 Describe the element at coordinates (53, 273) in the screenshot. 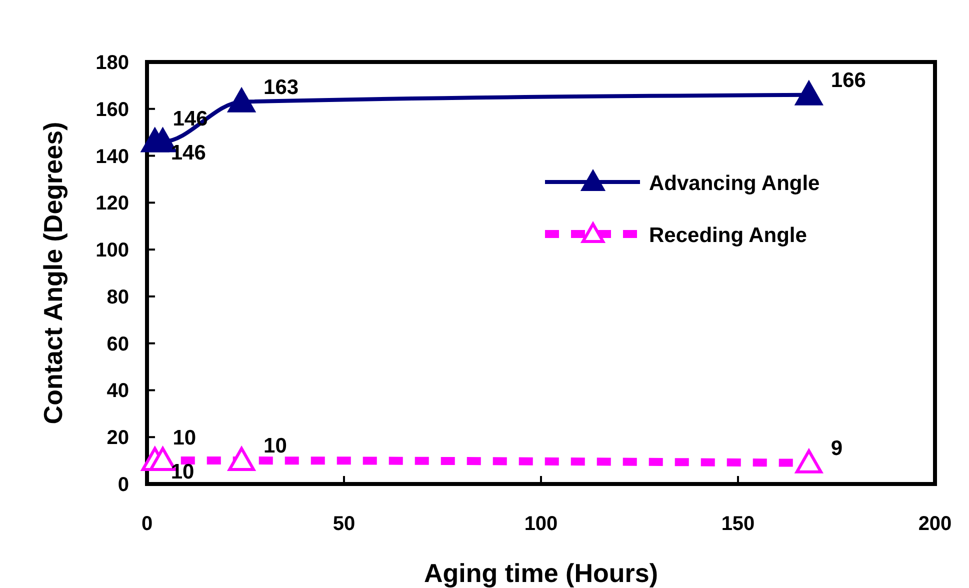

I see `y-axis-title: Contact Angle (Degrees)` at that location.